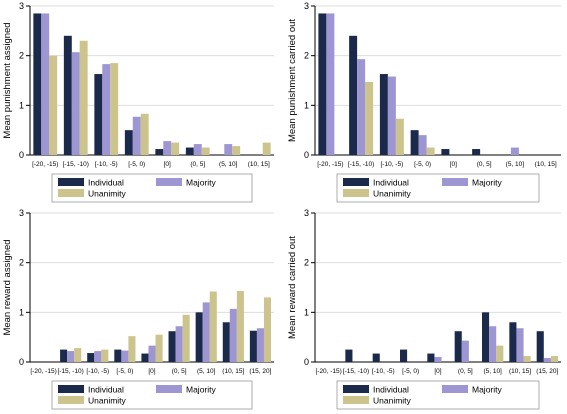 This screenshot has height=414, width=567. I want to click on x-tick-label: [-5, 0), so click(124, 371).